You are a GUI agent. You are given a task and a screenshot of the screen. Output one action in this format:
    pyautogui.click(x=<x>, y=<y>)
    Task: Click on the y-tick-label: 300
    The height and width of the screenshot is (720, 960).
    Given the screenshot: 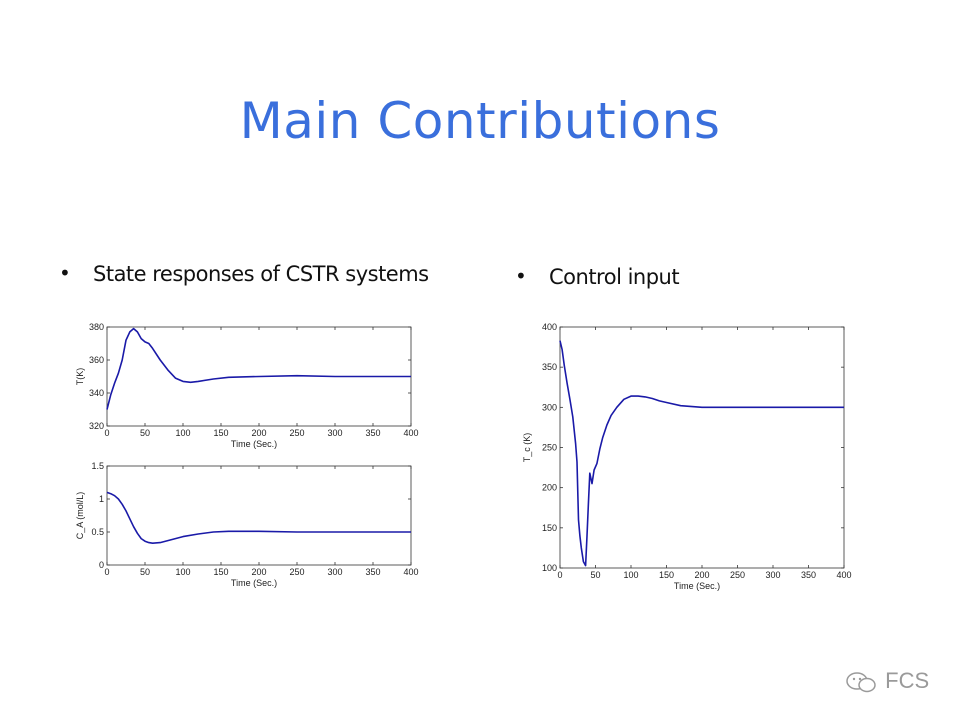 What is the action you would take?
    pyautogui.click(x=549, y=407)
    